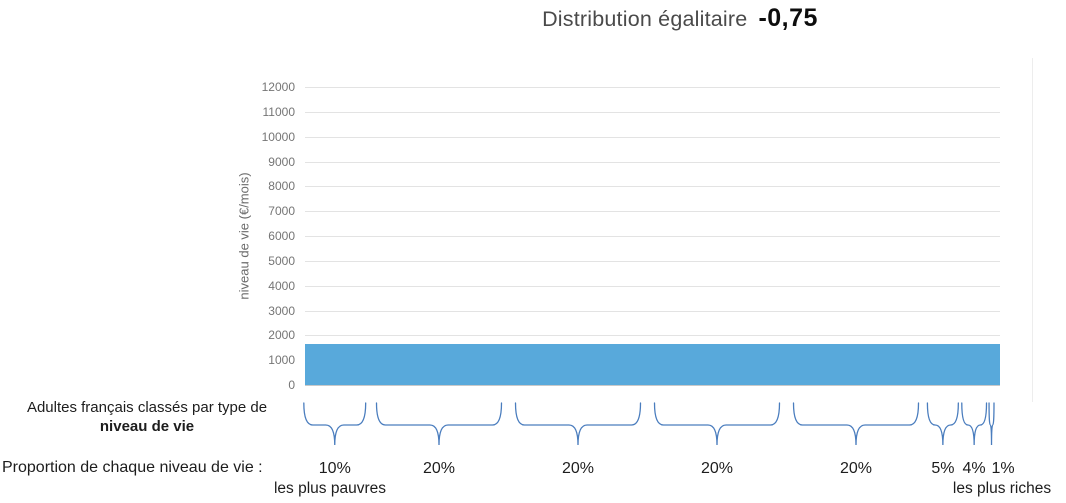 The width and height of the screenshot is (1066, 503). I want to click on chart-title-value: -0,75, so click(788, 18).